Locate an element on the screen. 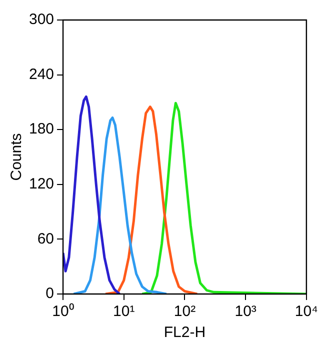  x-axis-title: FL2-H is located at coordinates (185, 333).